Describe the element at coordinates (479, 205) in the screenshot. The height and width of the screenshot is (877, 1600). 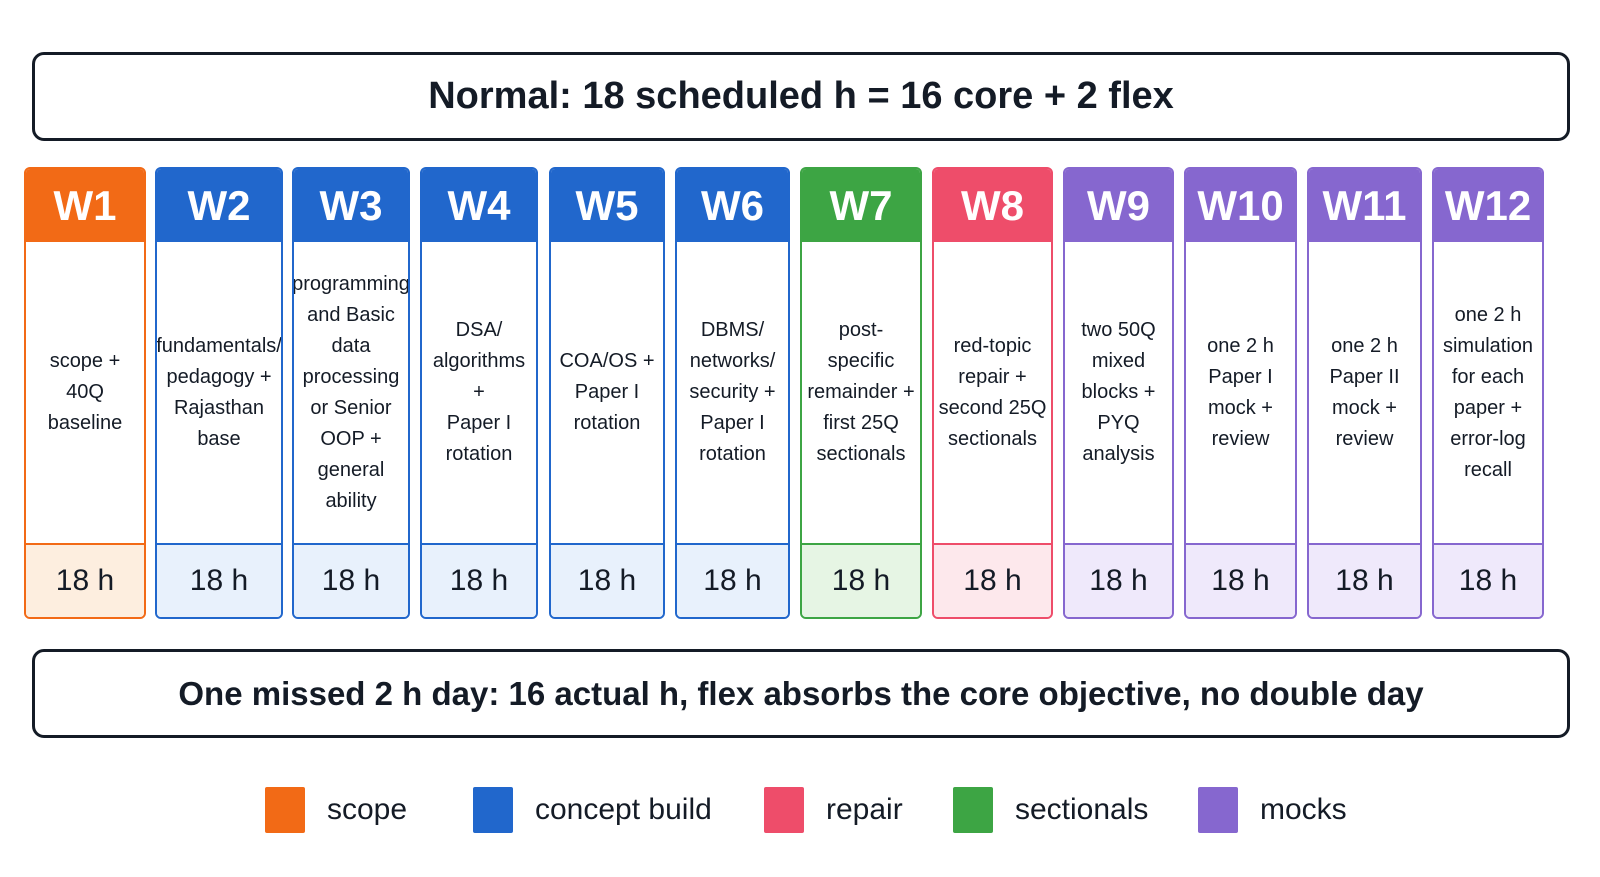
I see `week-label: W4` at that location.